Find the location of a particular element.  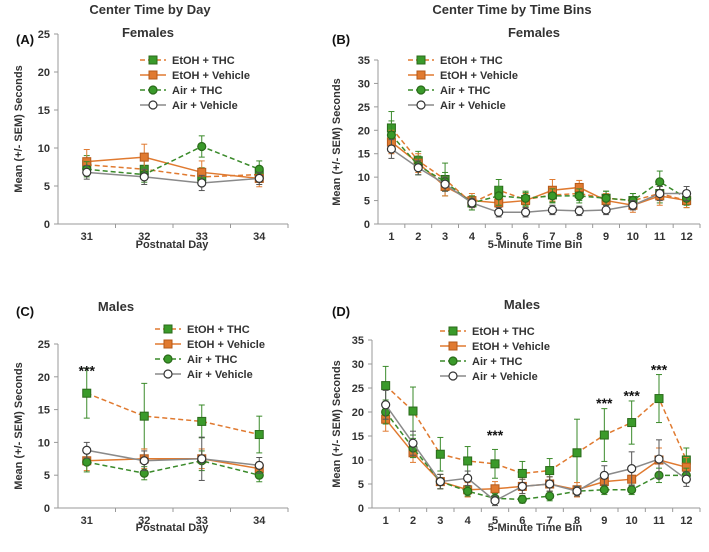

x-axis-label: Postnatal Day is located at coordinates (173, 528).